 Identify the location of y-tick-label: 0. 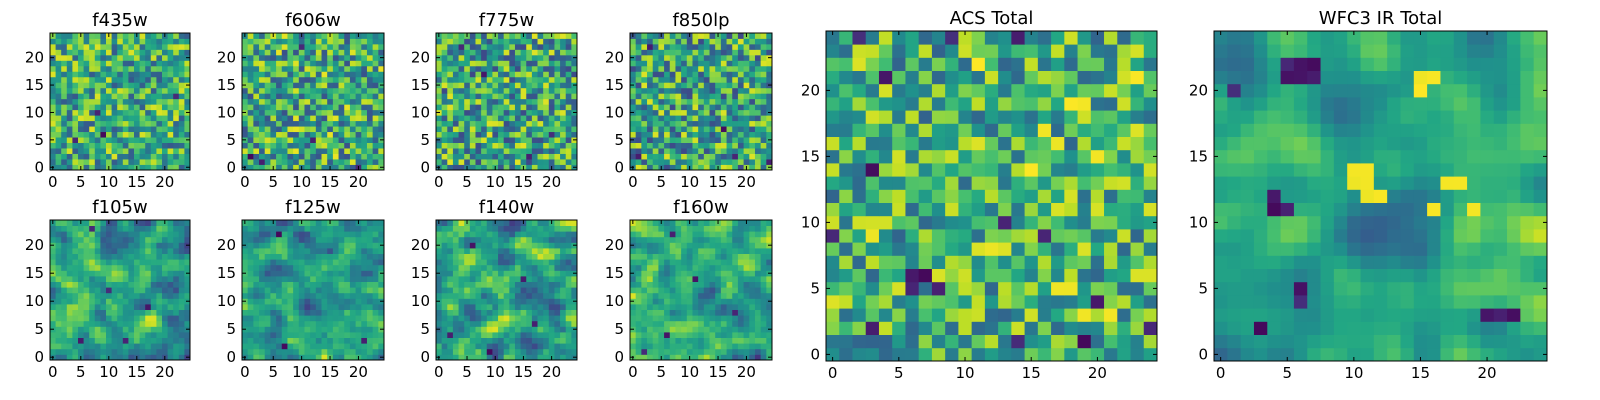
(425, 167).